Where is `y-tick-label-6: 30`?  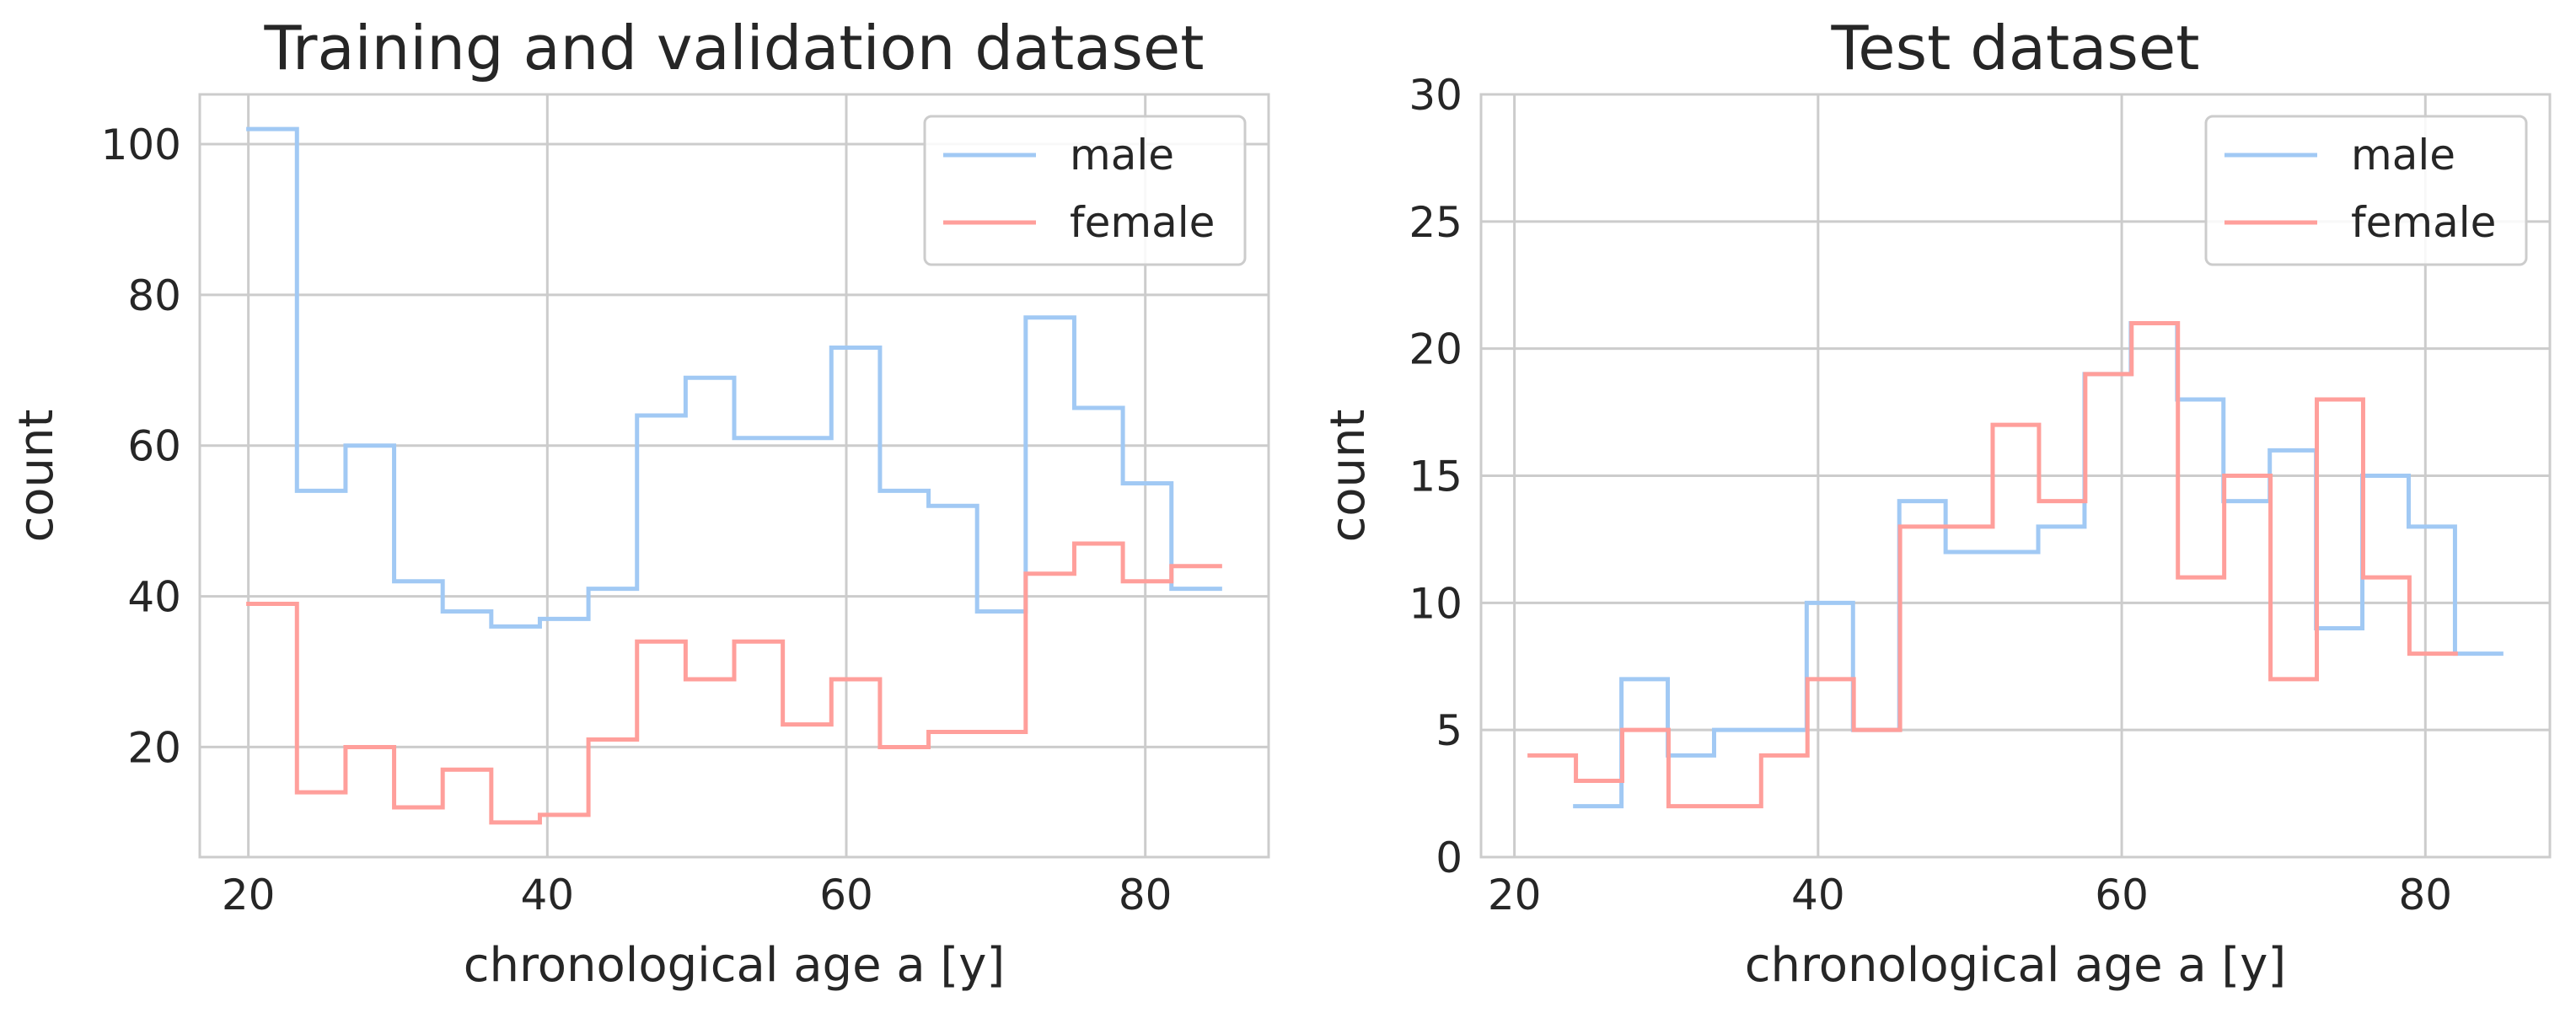 y-tick-label-6: 30 is located at coordinates (1435, 95).